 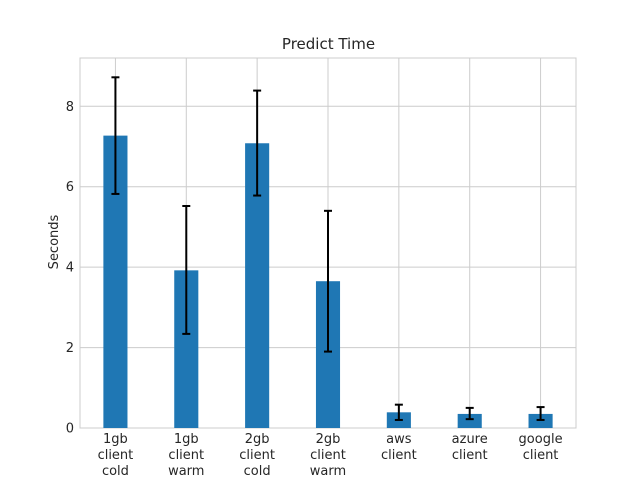 What do you see at coordinates (70, 348) in the screenshot?
I see `y-tick-label: 2` at bounding box center [70, 348].